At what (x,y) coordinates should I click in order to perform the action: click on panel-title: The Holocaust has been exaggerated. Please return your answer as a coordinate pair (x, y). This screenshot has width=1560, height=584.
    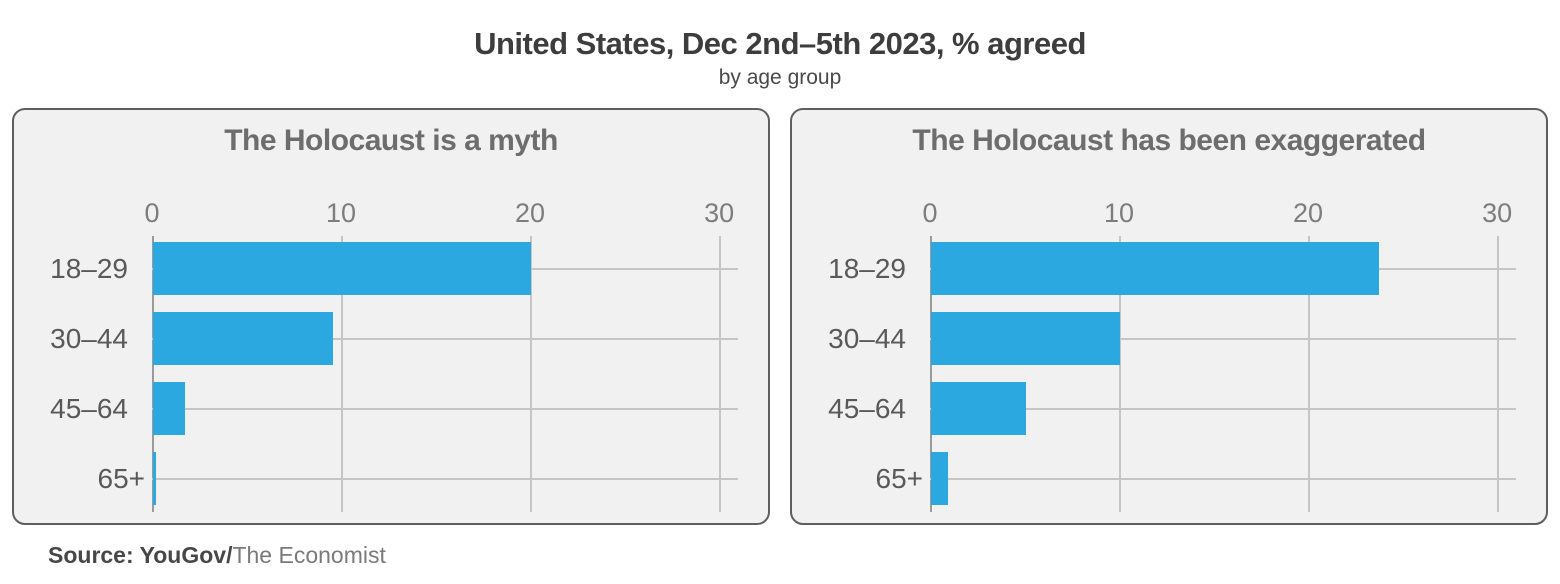
    Looking at the image, I should click on (1169, 140).